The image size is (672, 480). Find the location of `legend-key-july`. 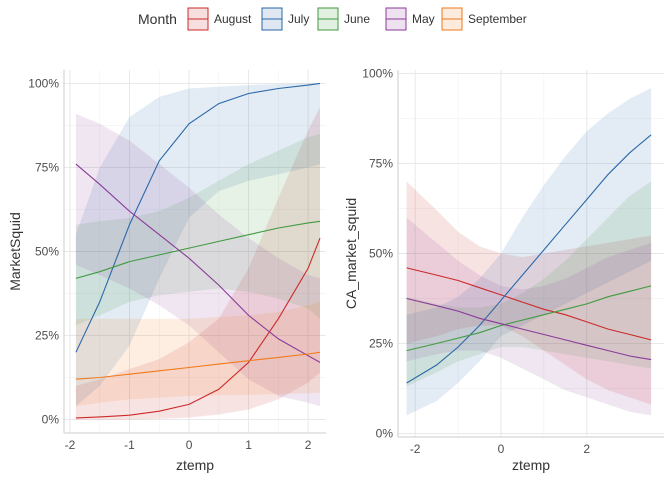

legend-key-july is located at coordinates (272, 19).